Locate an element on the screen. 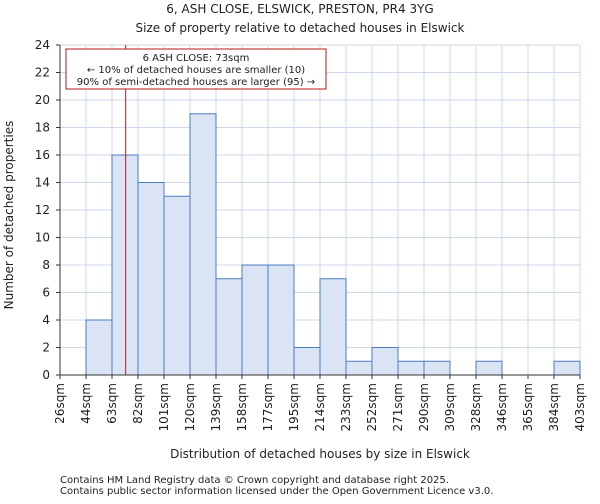 This screenshot has height=504, width=600. bar-290sqm is located at coordinates (437, 368).